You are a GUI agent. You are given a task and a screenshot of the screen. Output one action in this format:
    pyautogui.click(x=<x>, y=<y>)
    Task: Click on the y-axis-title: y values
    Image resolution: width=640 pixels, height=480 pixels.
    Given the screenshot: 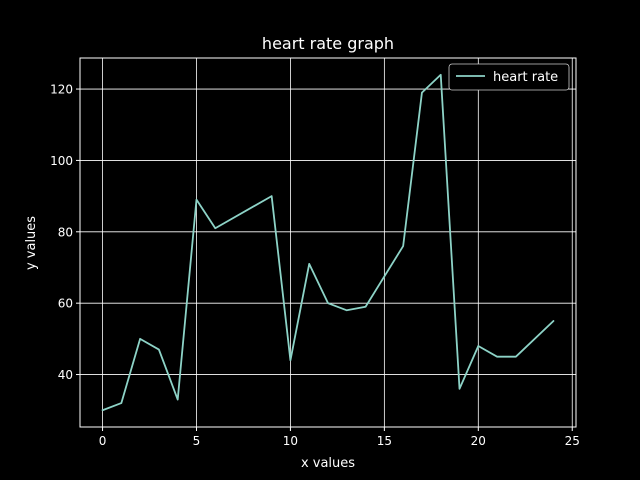 What is the action you would take?
    pyautogui.click(x=31, y=243)
    